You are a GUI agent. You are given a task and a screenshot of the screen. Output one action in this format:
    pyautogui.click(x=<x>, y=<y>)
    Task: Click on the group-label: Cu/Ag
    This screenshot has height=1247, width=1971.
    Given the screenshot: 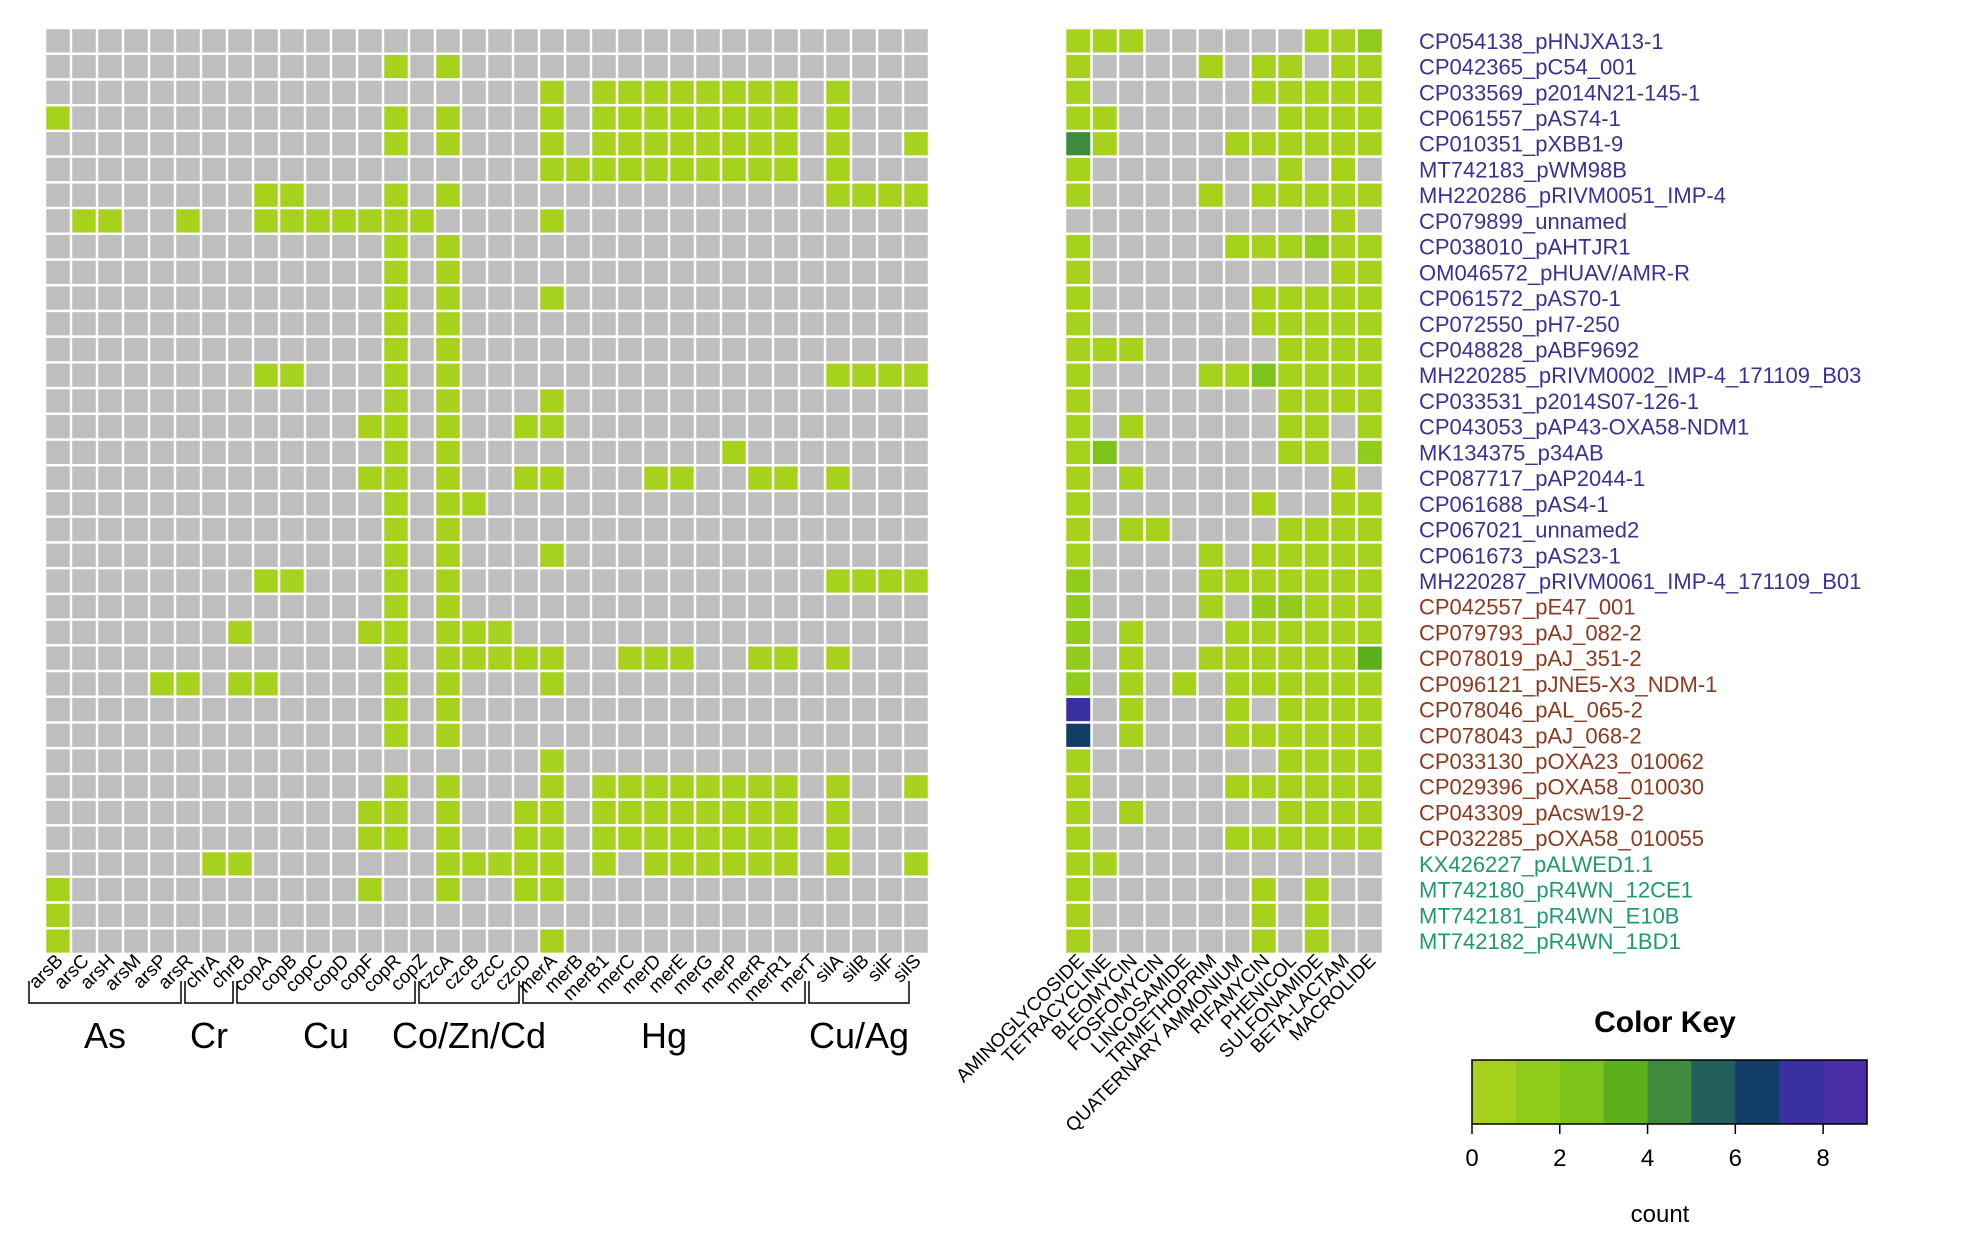 What is the action you would take?
    pyautogui.click(x=859, y=1035)
    